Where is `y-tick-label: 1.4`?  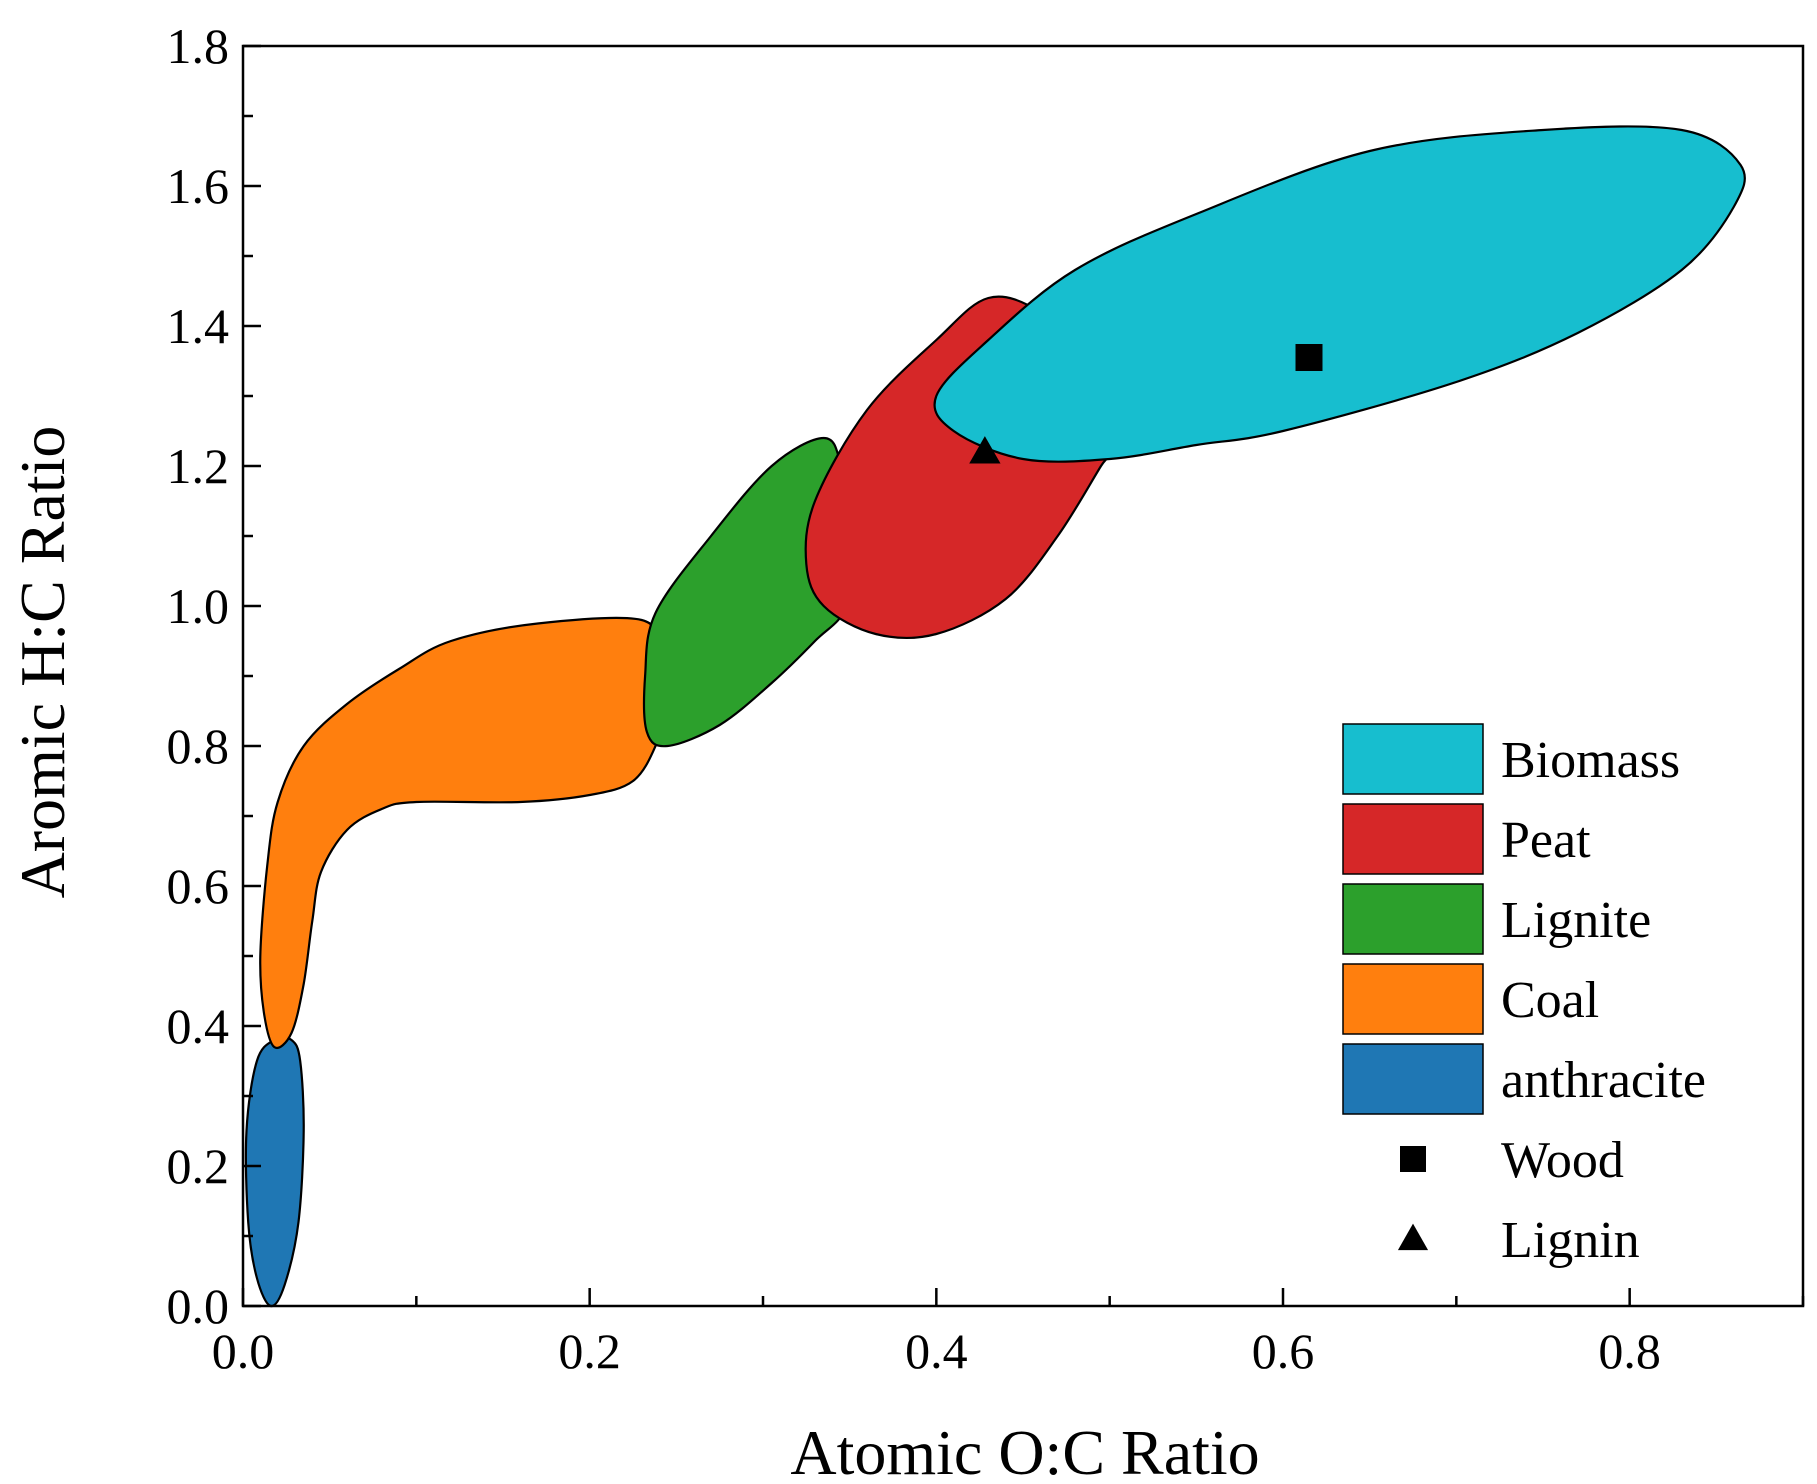 y-tick-label: 1.4 is located at coordinates (198, 326).